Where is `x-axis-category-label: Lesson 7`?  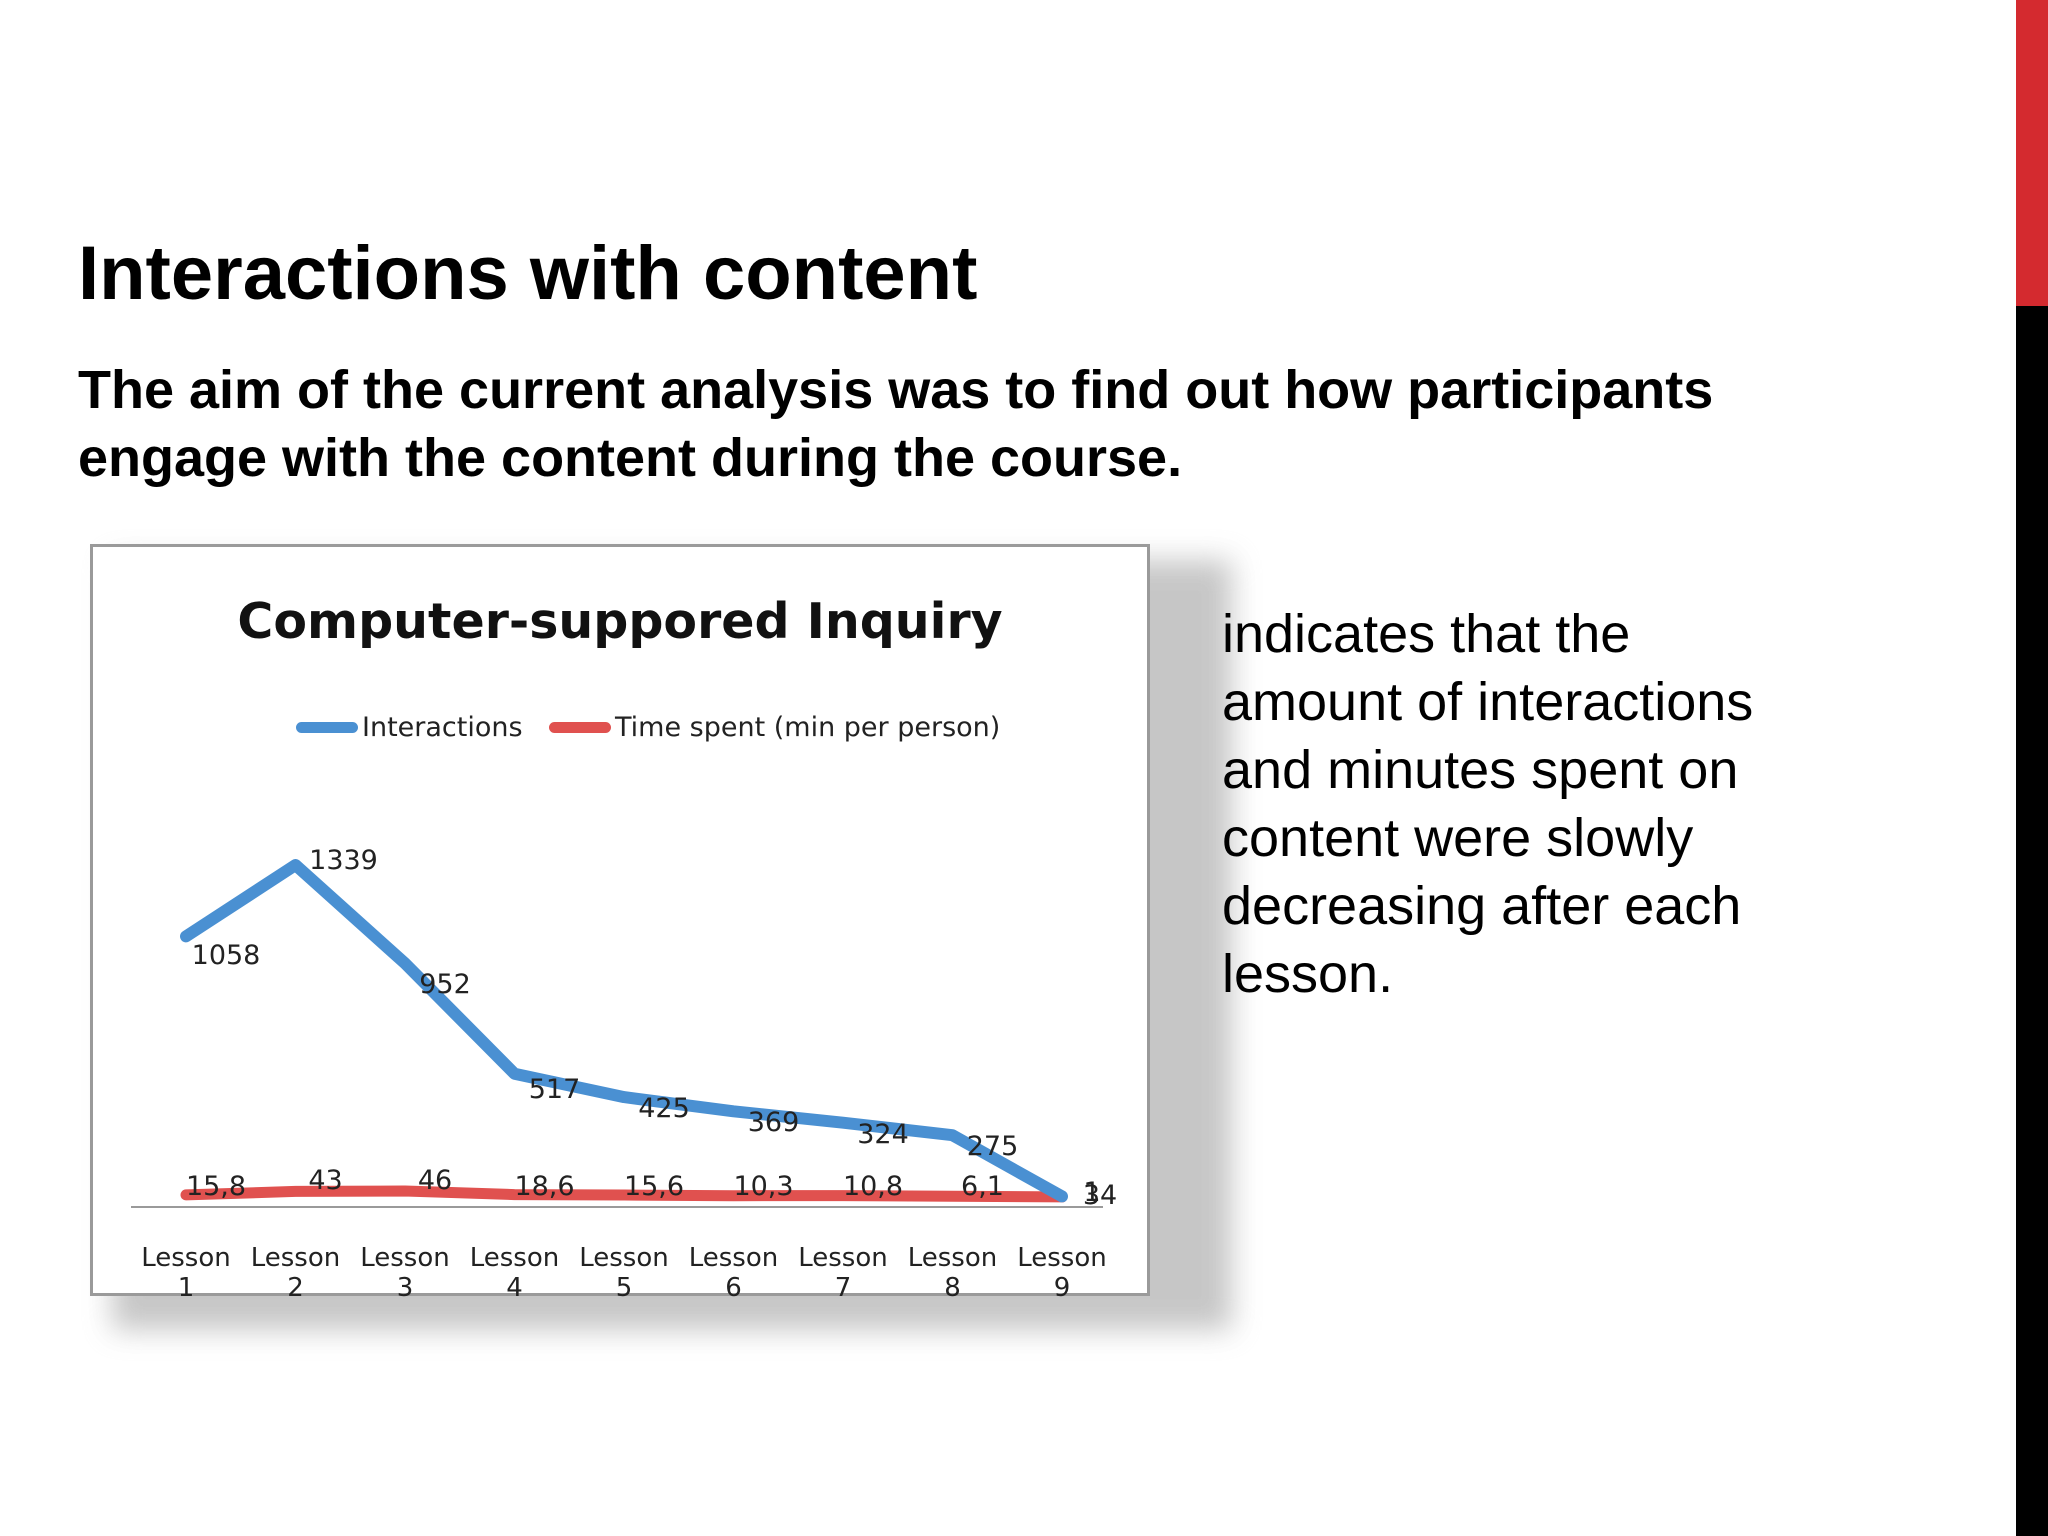 x-axis-category-label: Lesson 7 is located at coordinates (843, 1273).